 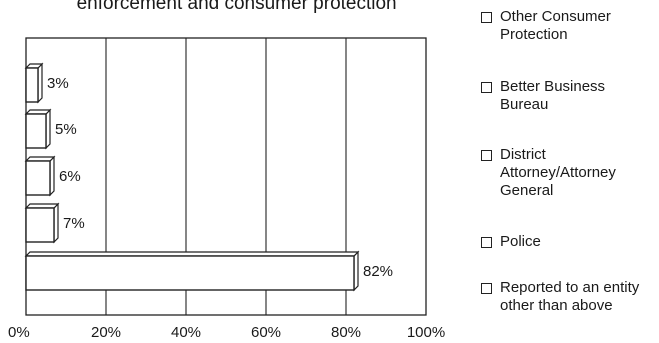 I want to click on data-label: 82%, so click(x=378, y=271).